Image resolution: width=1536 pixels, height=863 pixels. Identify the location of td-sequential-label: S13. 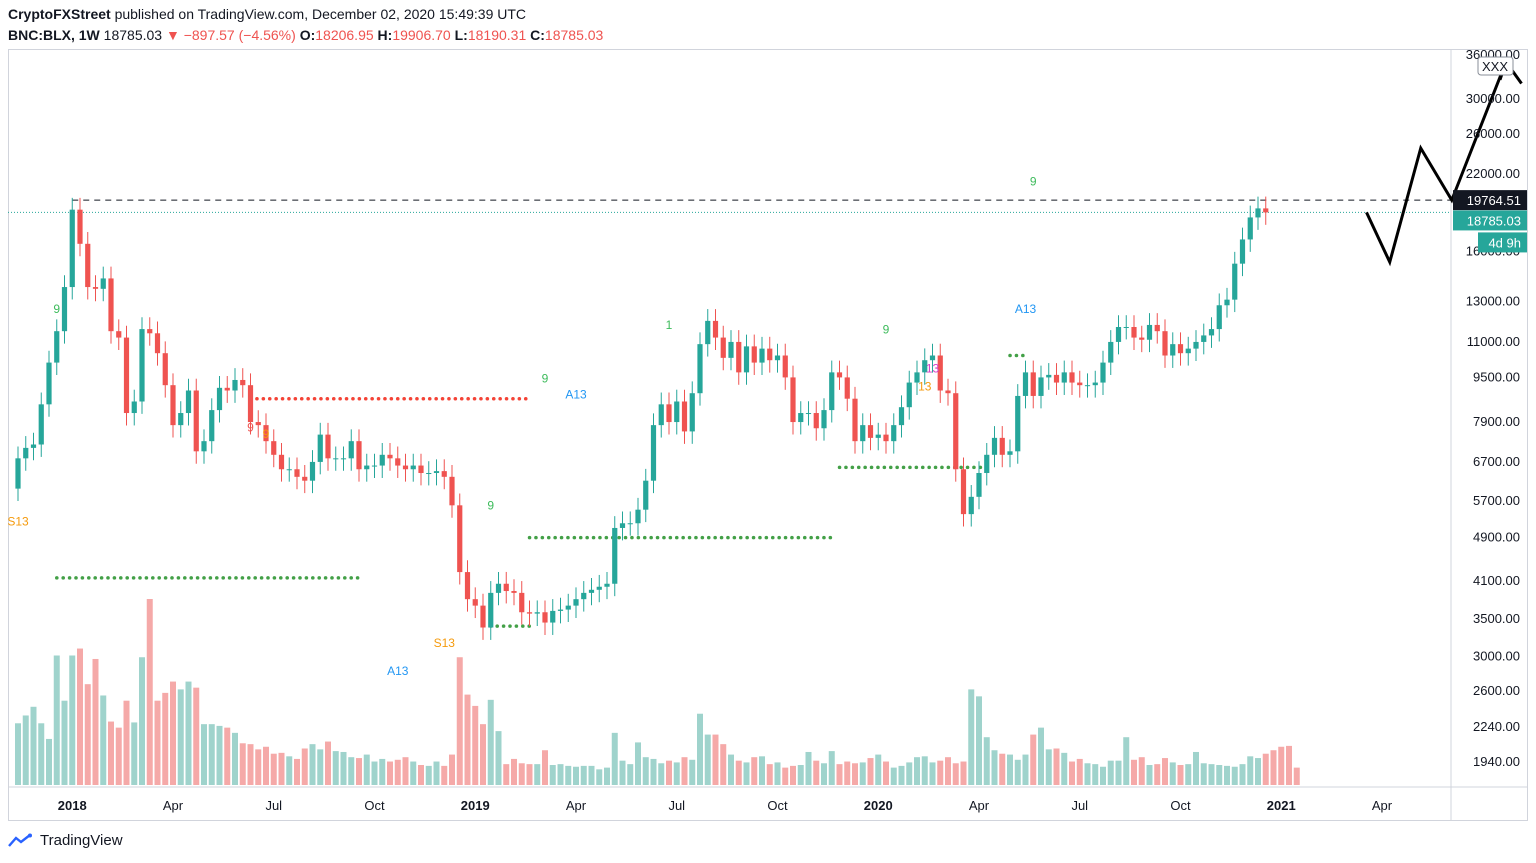
(18, 522).